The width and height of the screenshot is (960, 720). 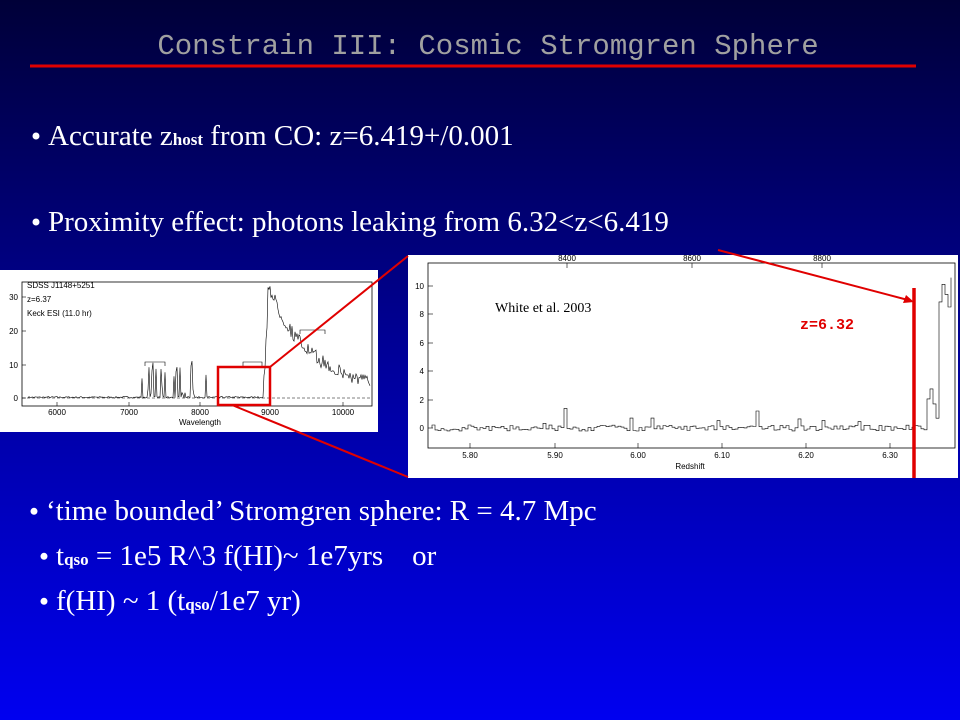 I want to click on subscript: host, so click(x=188, y=139).